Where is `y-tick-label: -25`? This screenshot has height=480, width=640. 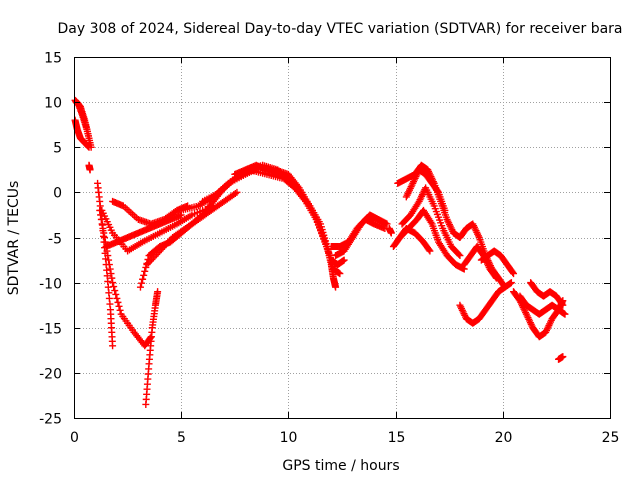 y-tick-label: -25 is located at coordinates (50, 420).